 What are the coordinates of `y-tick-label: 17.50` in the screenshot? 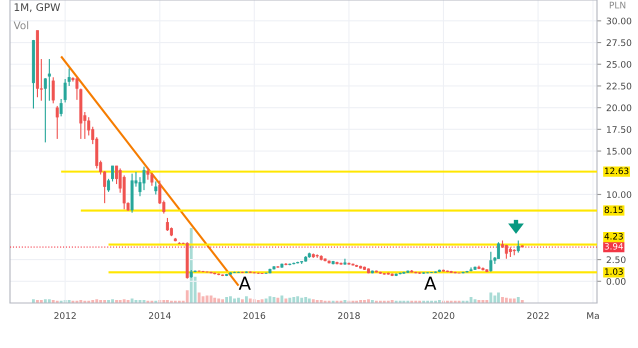 It's located at (619, 129).